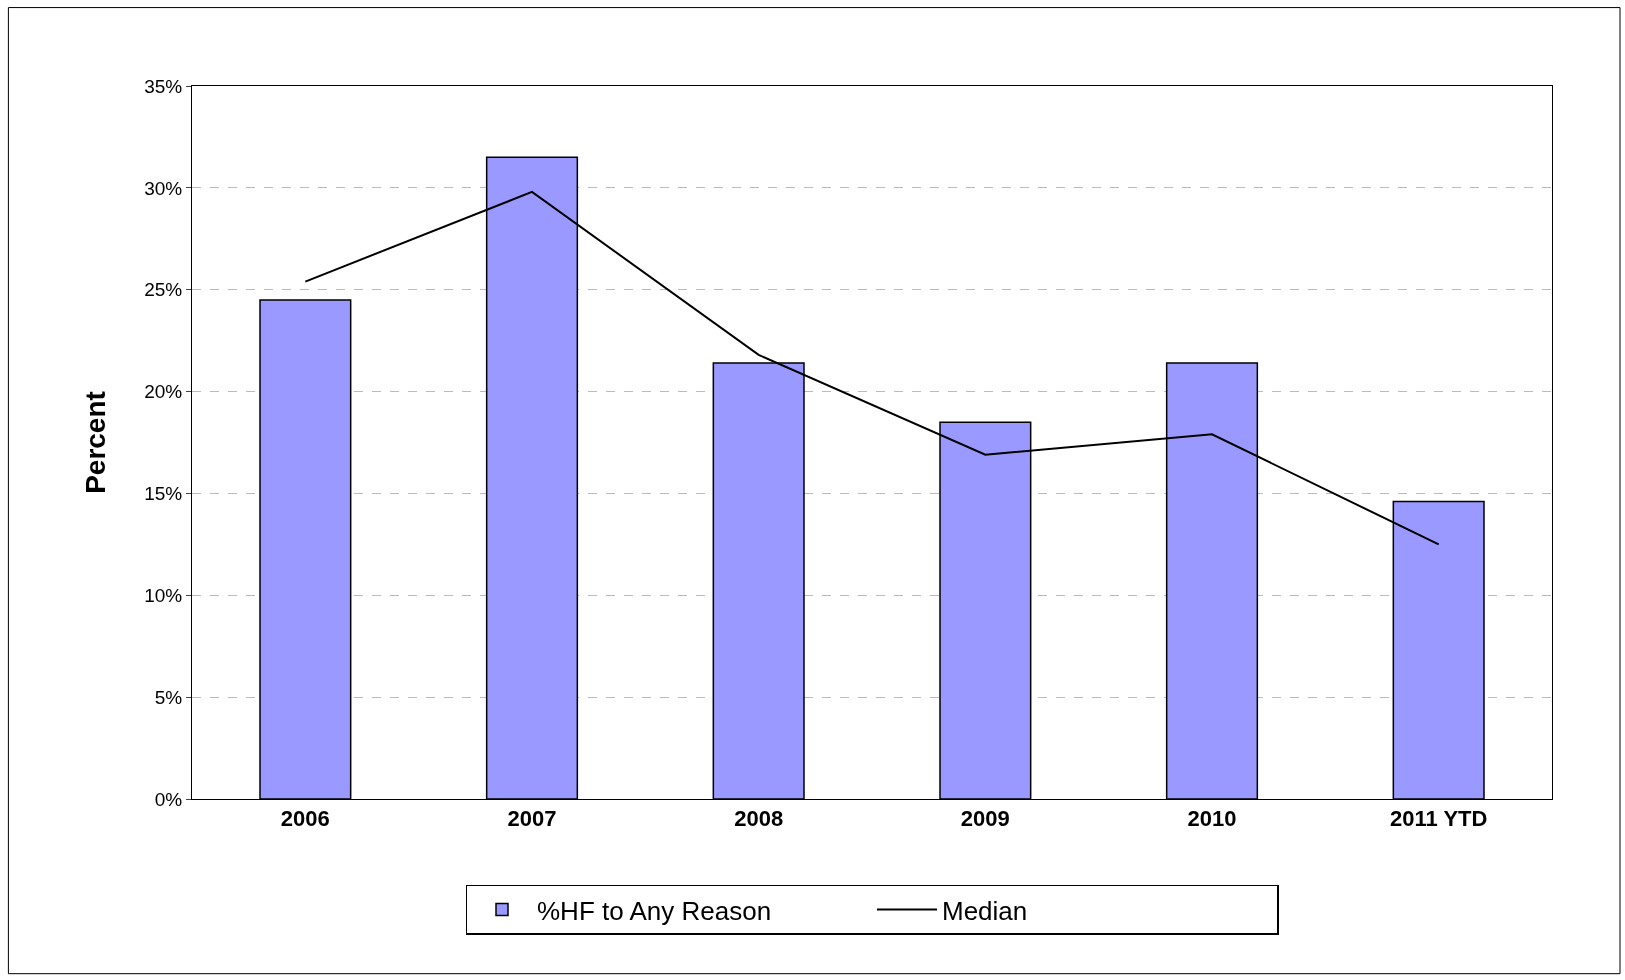 Image resolution: width=1625 pixels, height=980 pixels. What do you see at coordinates (163, 188) in the screenshot?
I see `y-tick-label: 30%` at bounding box center [163, 188].